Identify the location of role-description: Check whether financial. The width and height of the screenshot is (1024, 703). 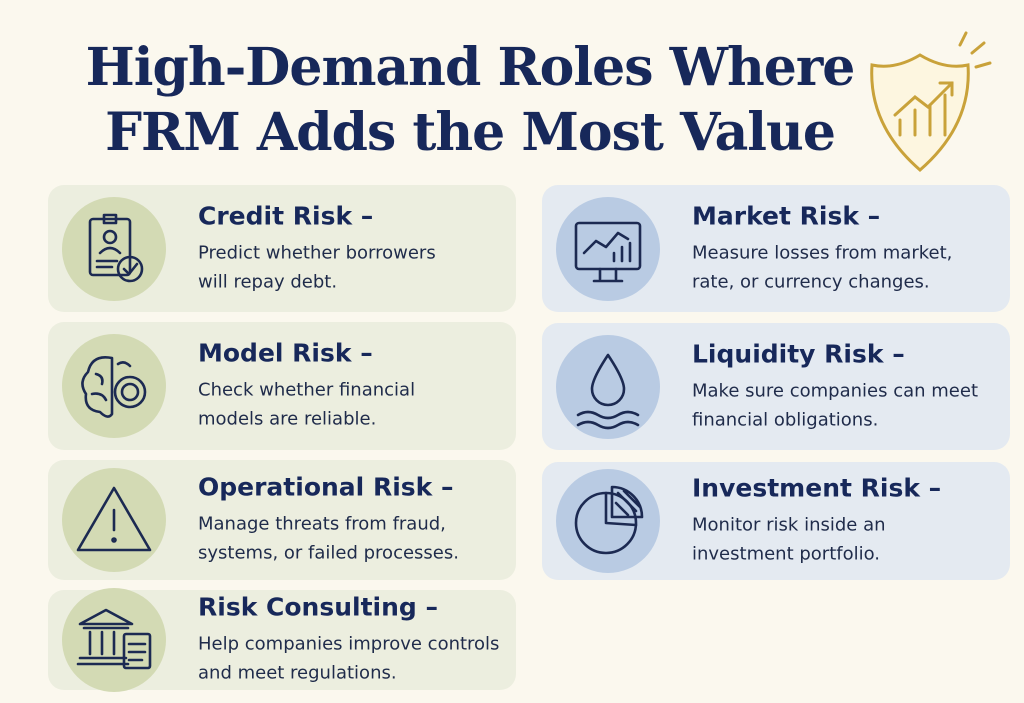
(307, 390).